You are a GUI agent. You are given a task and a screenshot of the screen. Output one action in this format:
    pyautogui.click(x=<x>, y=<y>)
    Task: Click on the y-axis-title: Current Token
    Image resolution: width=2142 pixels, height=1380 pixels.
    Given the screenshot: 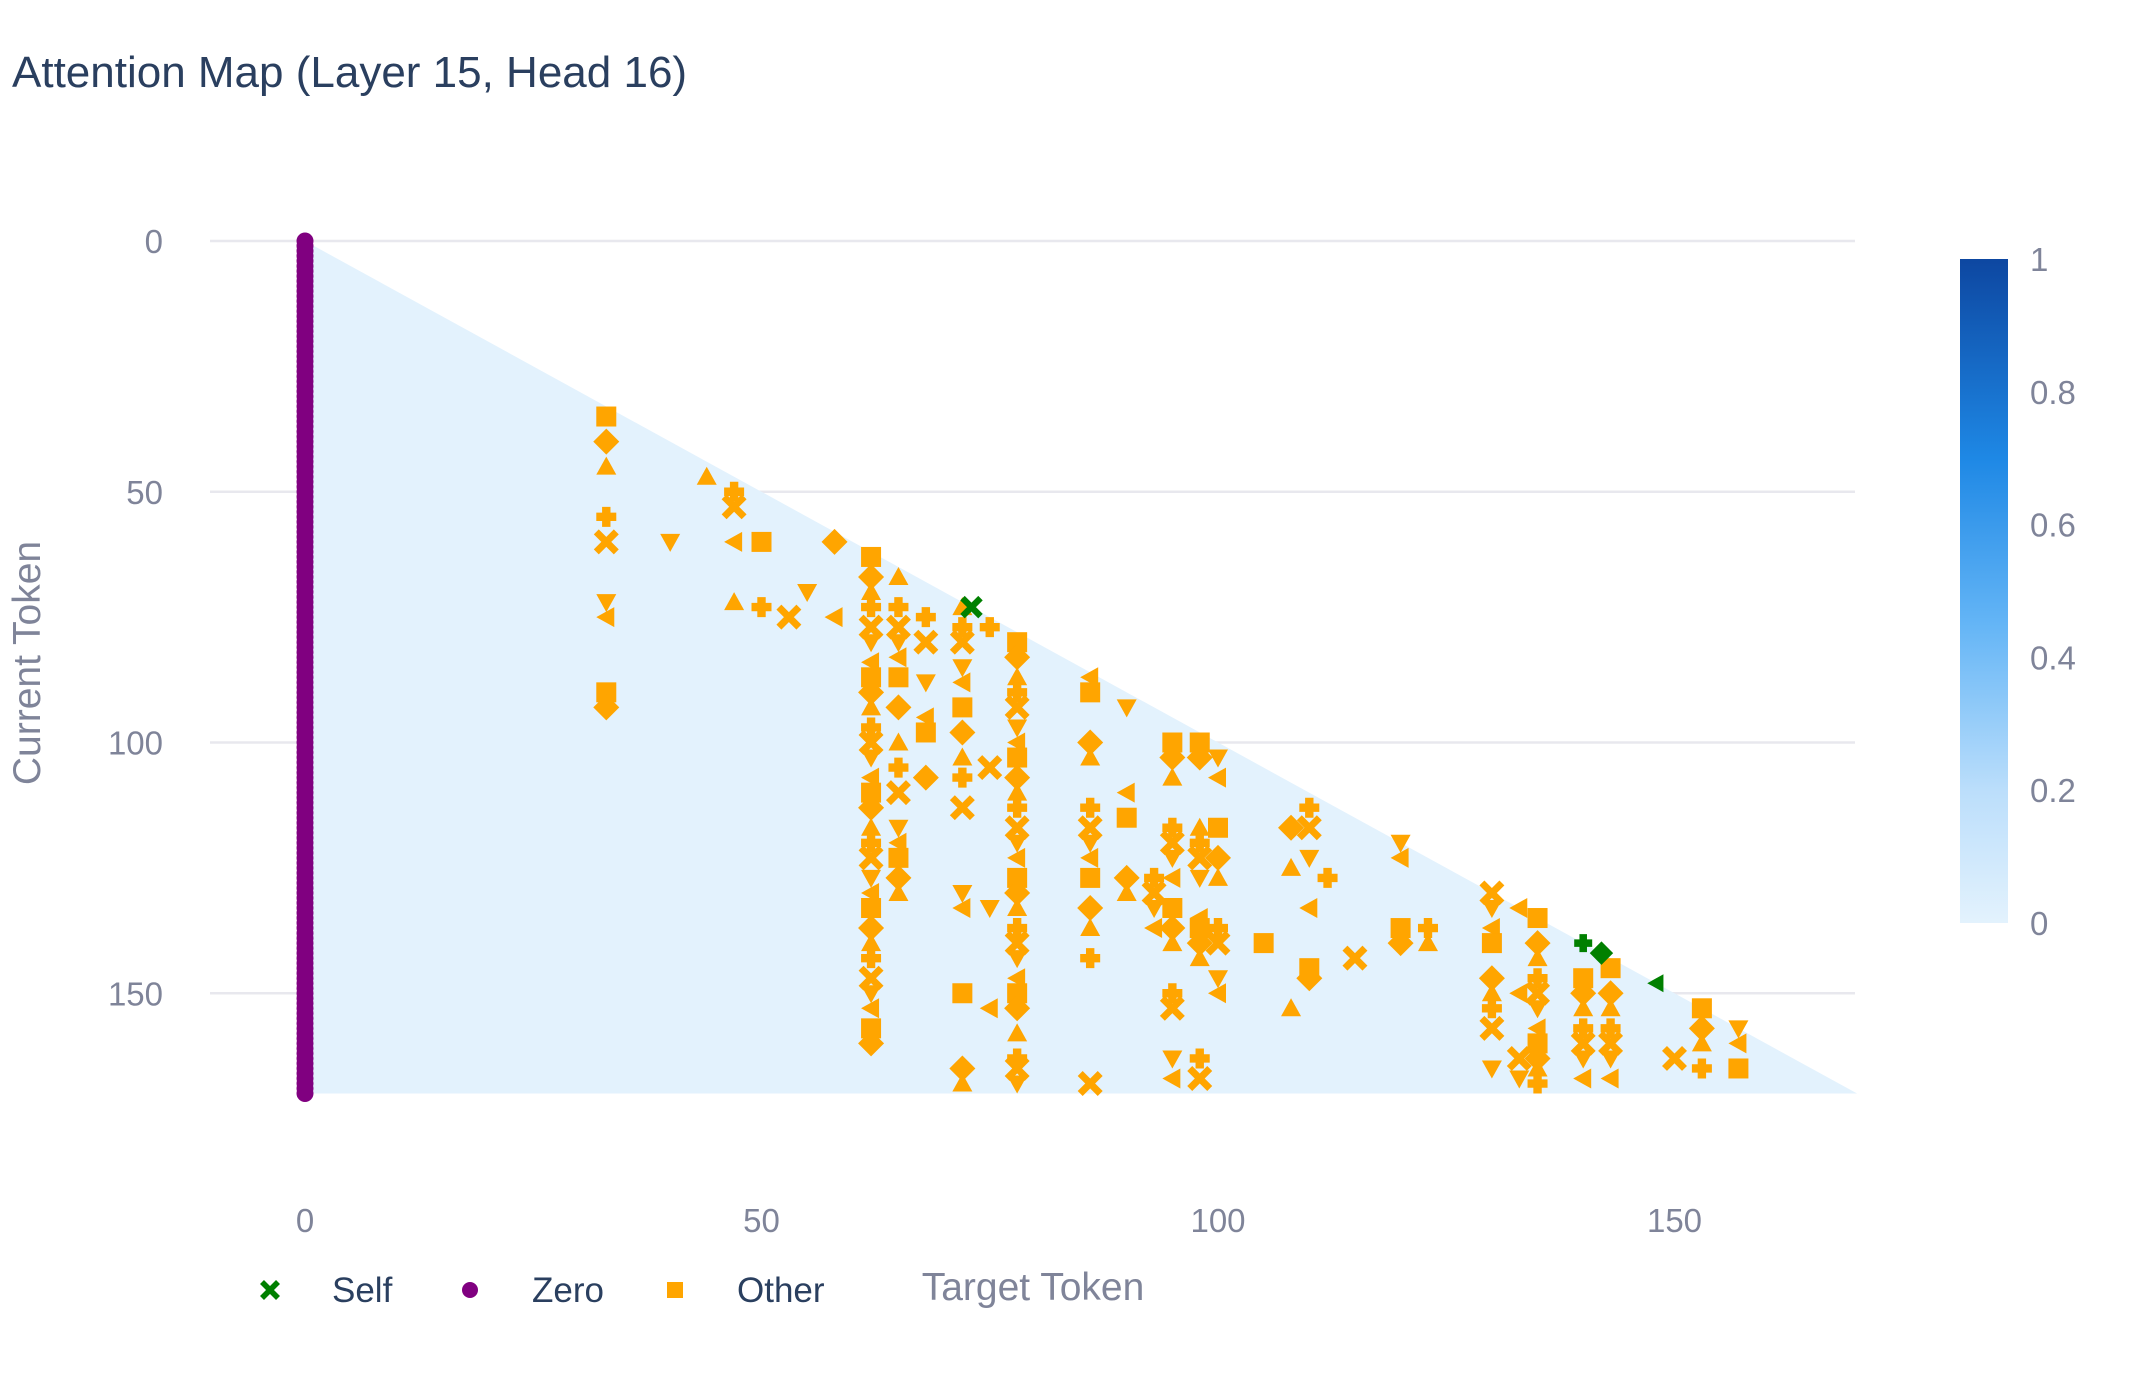 What is the action you would take?
    pyautogui.click(x=27, y=663)
    